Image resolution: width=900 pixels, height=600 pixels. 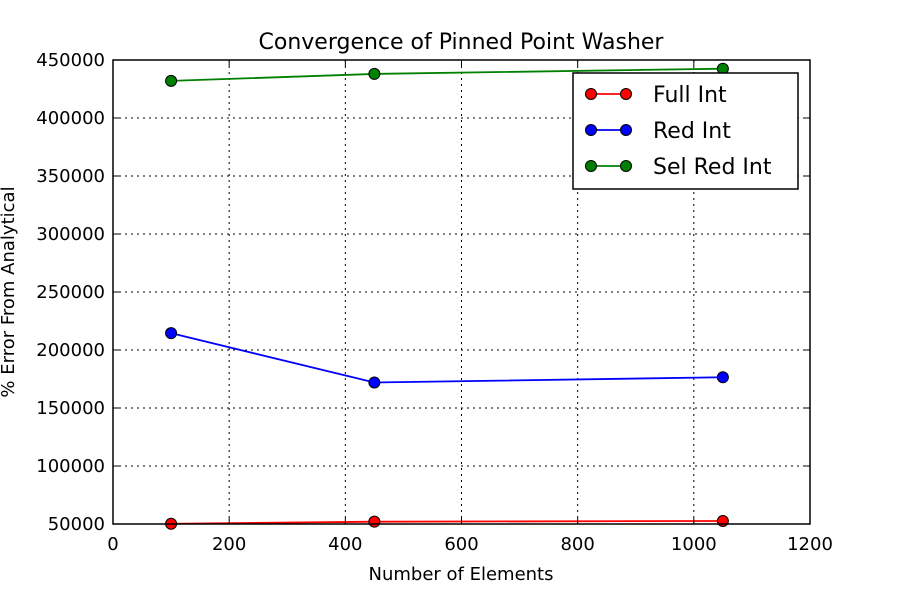 What do you see at coordinates (70, 408) in the screenshot?
I see `y-tick-label: 150000` at bounding box center [70, 408].